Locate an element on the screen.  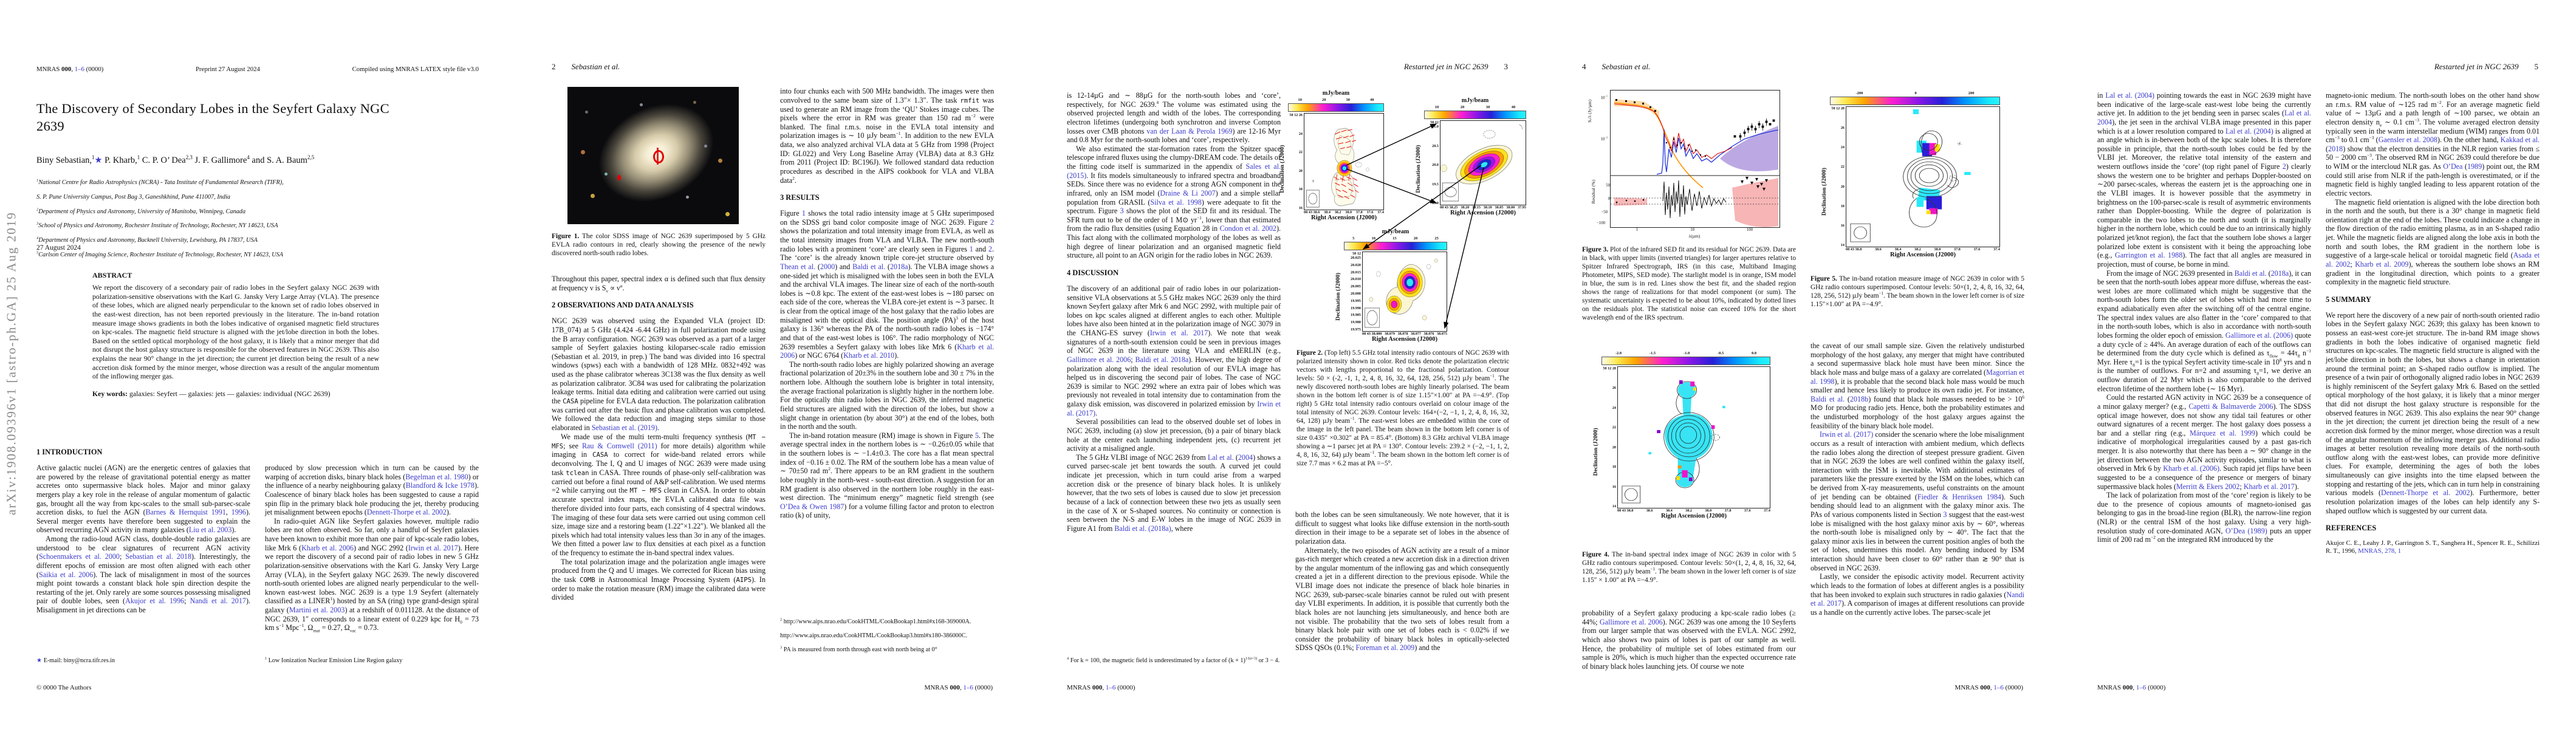
citation-link: Martini et al. 2003 is located at coordinates (317, 610).